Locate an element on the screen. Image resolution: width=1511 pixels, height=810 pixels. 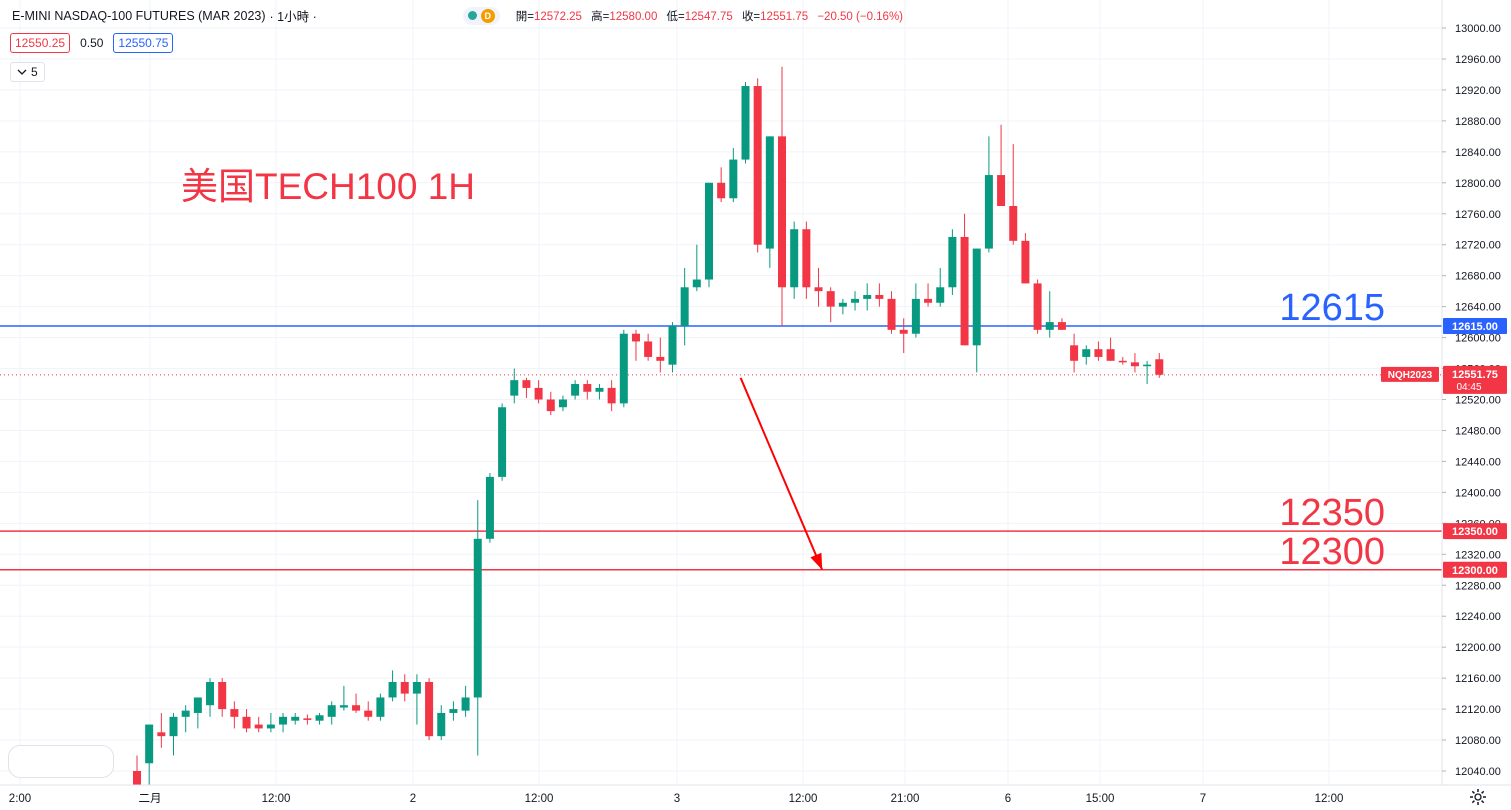
level-big-label: 12615 is located at coordinates (1332, 308).